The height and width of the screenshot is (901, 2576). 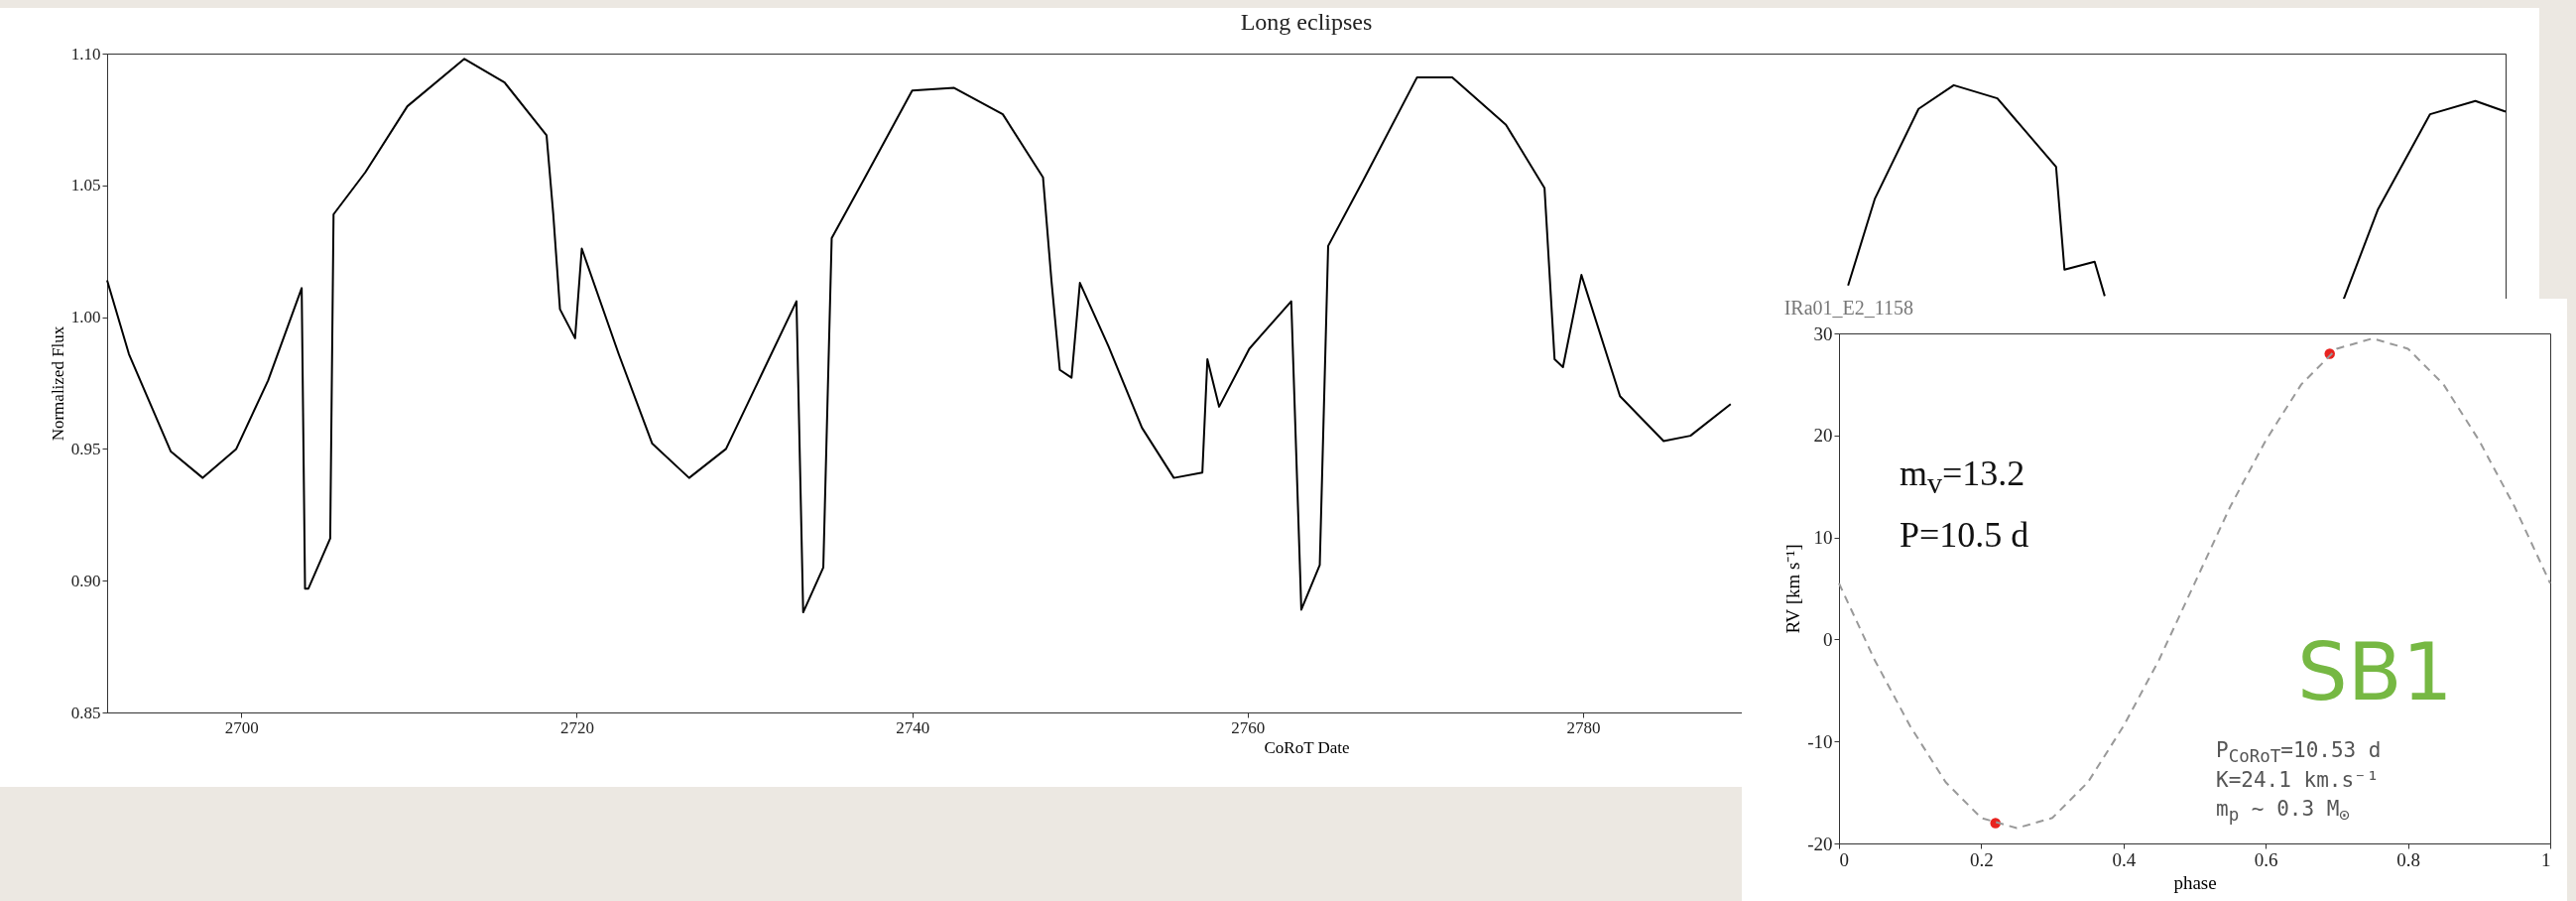 What do you see at coordinates (85, 317) in the screenshot?
I see `y-tick-label: 1.00` at bounding box center [85, 317].